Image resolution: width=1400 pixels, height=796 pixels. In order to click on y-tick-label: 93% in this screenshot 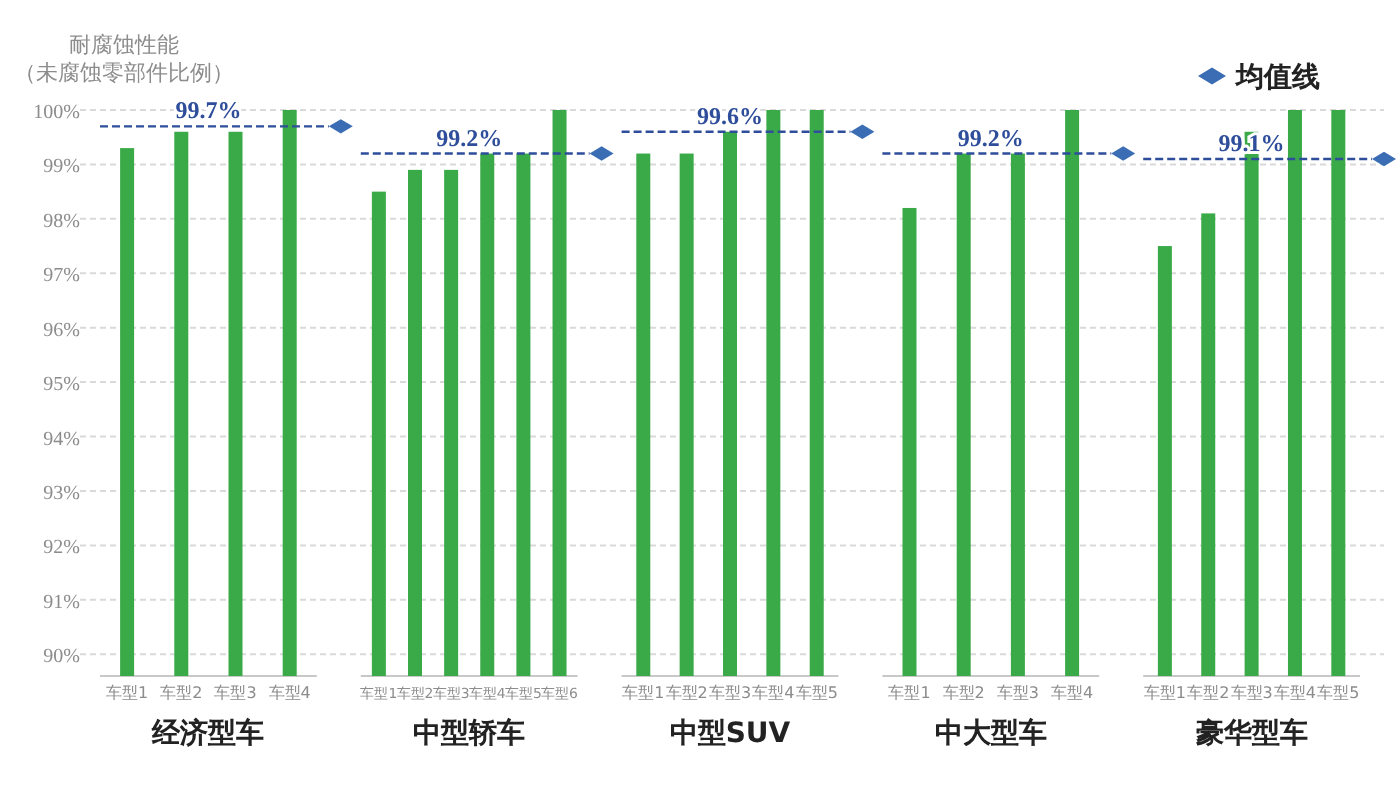, I will do `click(61, 493)`.